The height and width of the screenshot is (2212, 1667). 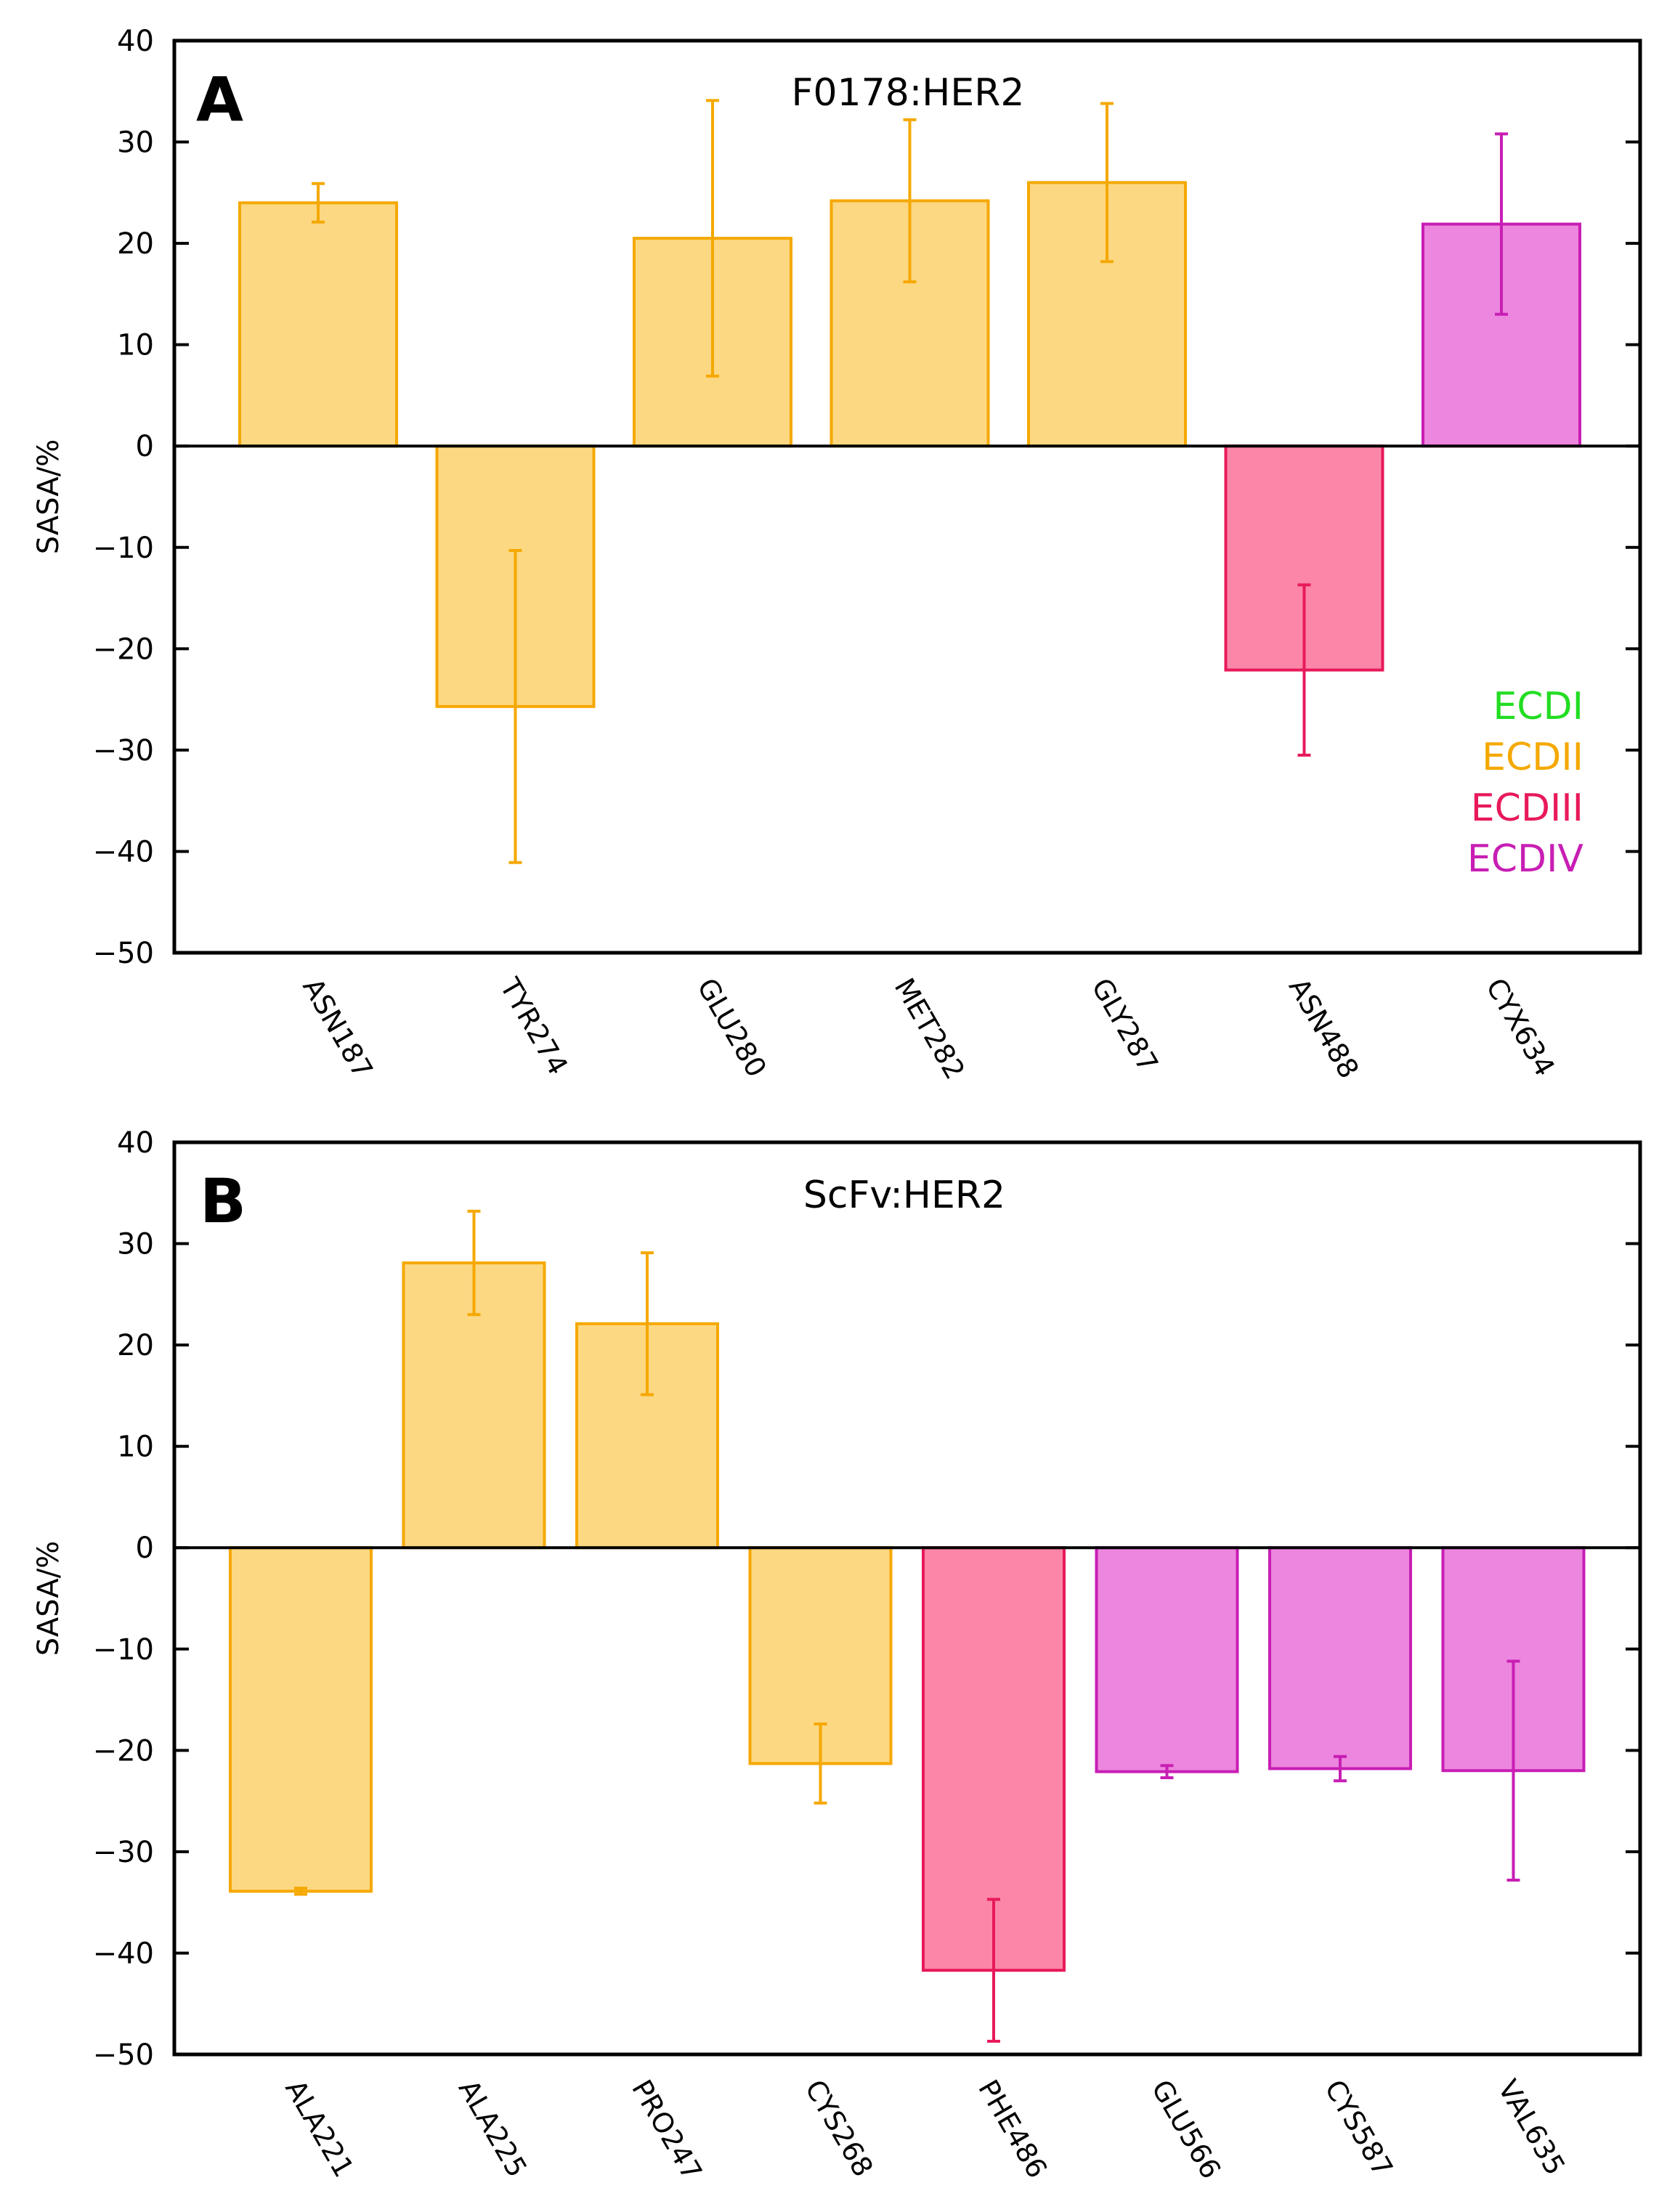 What do you see at coordinates (135, 346) in the screenshot?
I see `panel-a-y-tick-label: 10` at bounding box center [135, 346].